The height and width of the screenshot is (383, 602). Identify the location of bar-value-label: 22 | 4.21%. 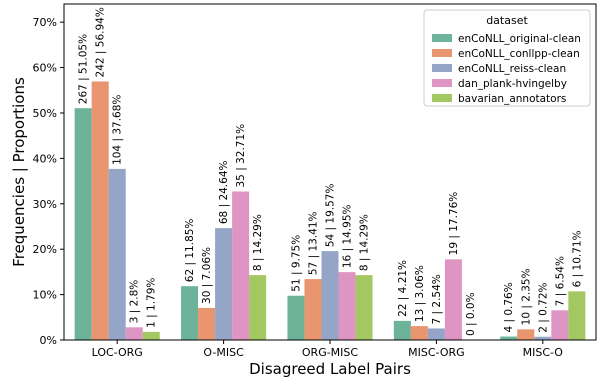
(403, 288).